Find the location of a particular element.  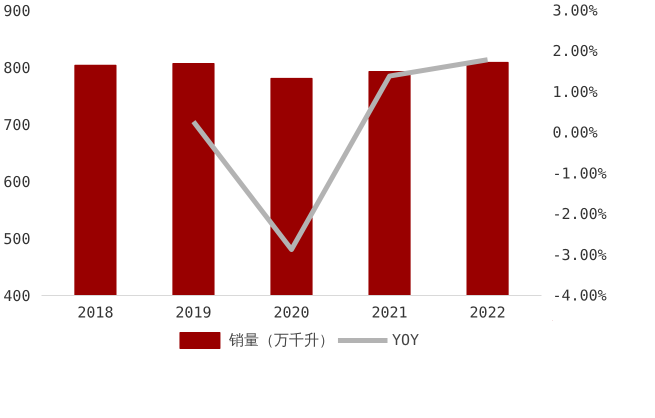

x-tick-label: 2019 is located at coordinates (193, 313).